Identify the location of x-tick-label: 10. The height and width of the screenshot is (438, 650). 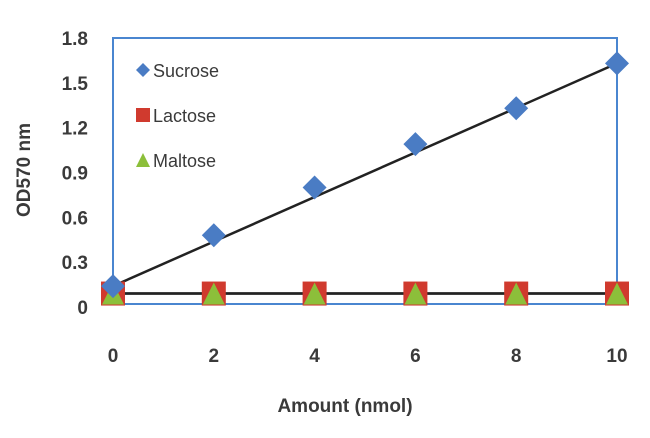
(616, 356).